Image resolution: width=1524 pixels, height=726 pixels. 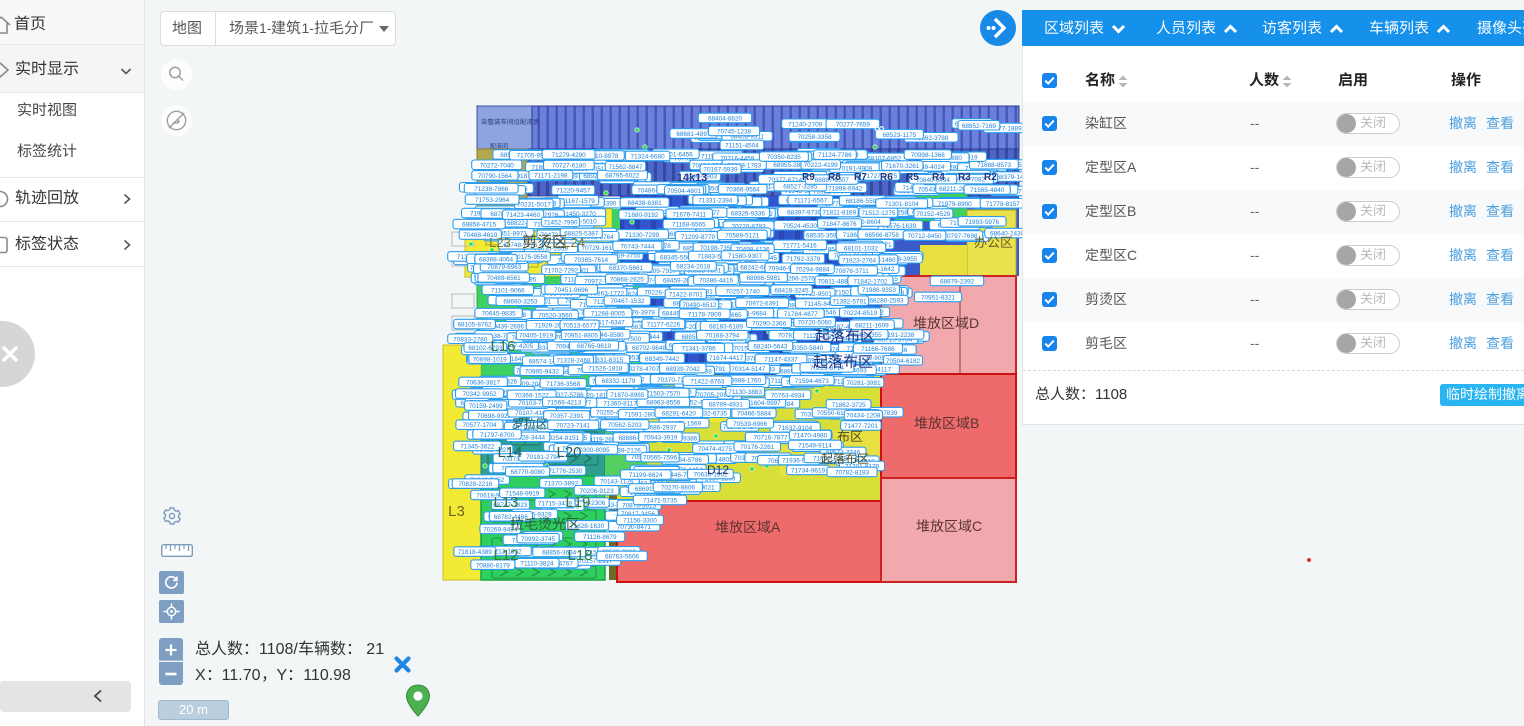 I want to click on svg-text: 70729-1615, so click(x=599, y=248).